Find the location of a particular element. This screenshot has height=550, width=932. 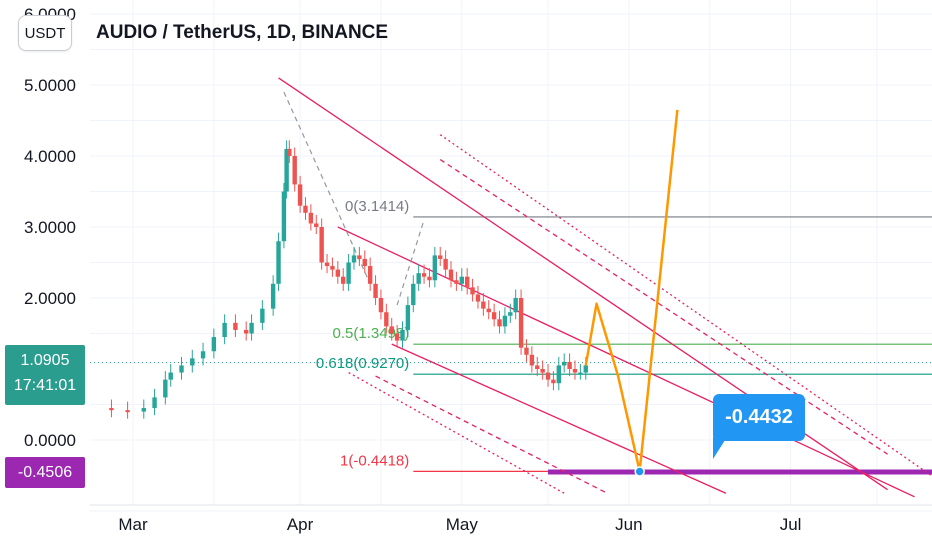

y-tick-label: 5.0000 is located at coordinates (50, 85).